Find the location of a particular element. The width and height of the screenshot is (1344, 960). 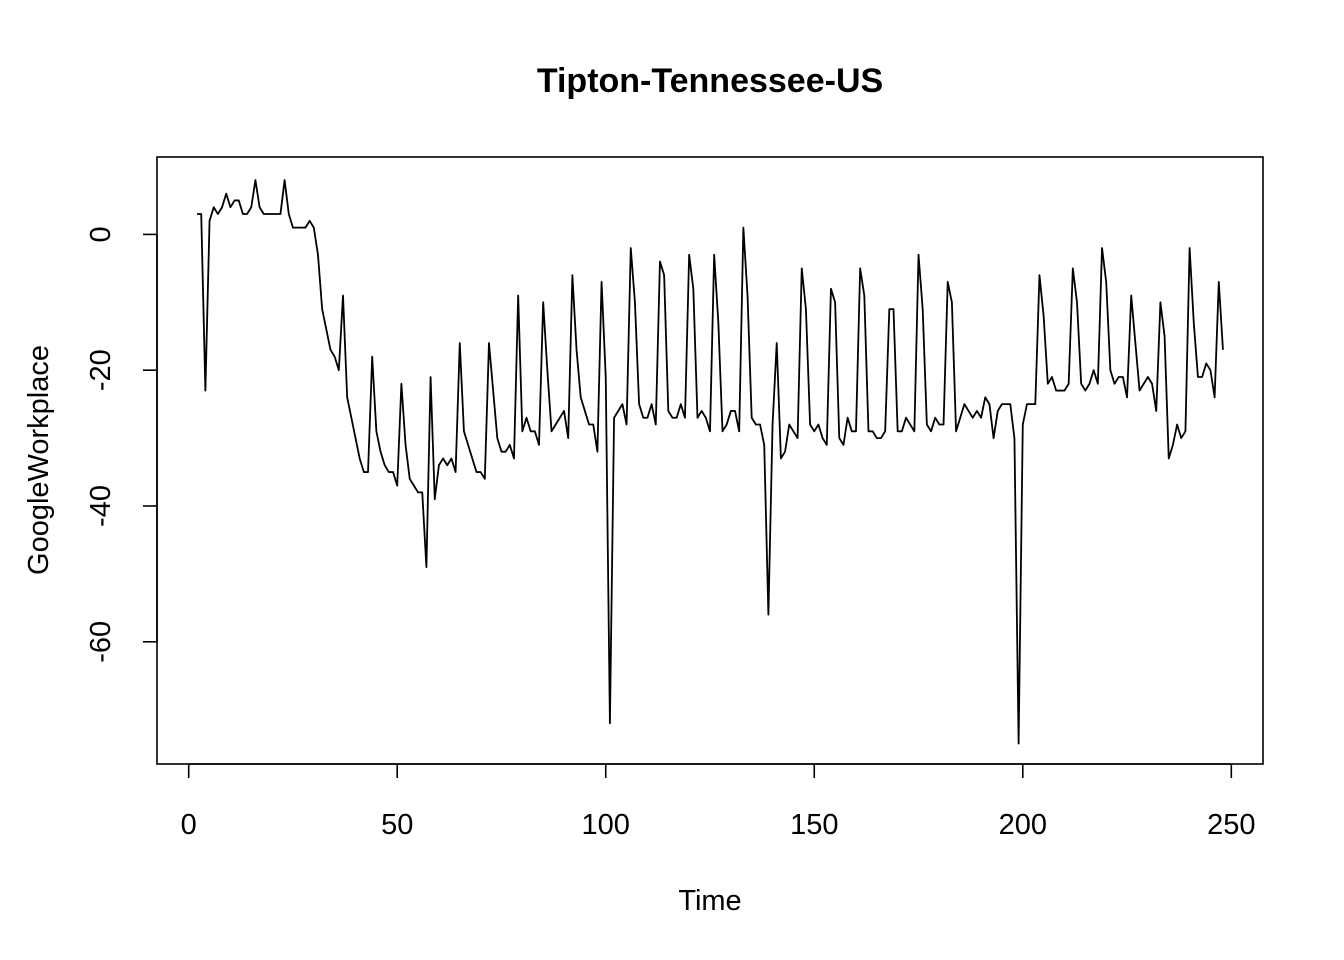

y-axis-label: GoogleWorkplace is located at coordinates (39, 460).